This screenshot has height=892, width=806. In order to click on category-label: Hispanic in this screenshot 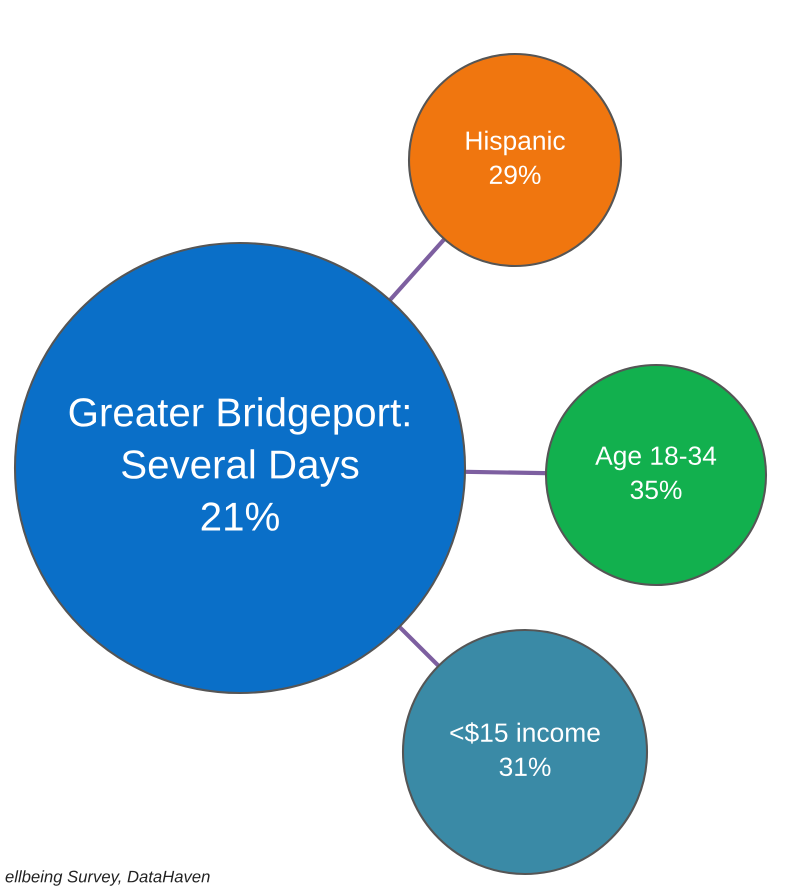, I will do `click(515, 143)`.